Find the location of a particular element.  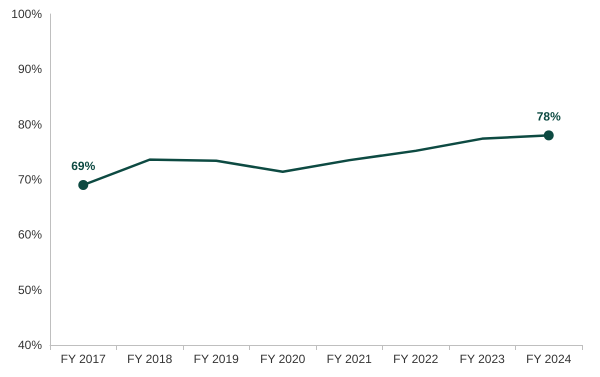

x-tick-label: FY 2021 is located at coordinates (349, 359).